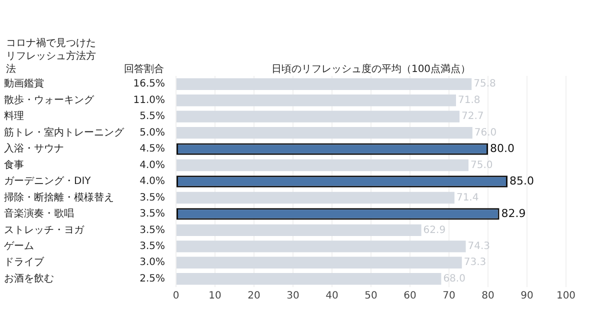  I want to click on y-tick-label: ドライブ, so click(24, 262).